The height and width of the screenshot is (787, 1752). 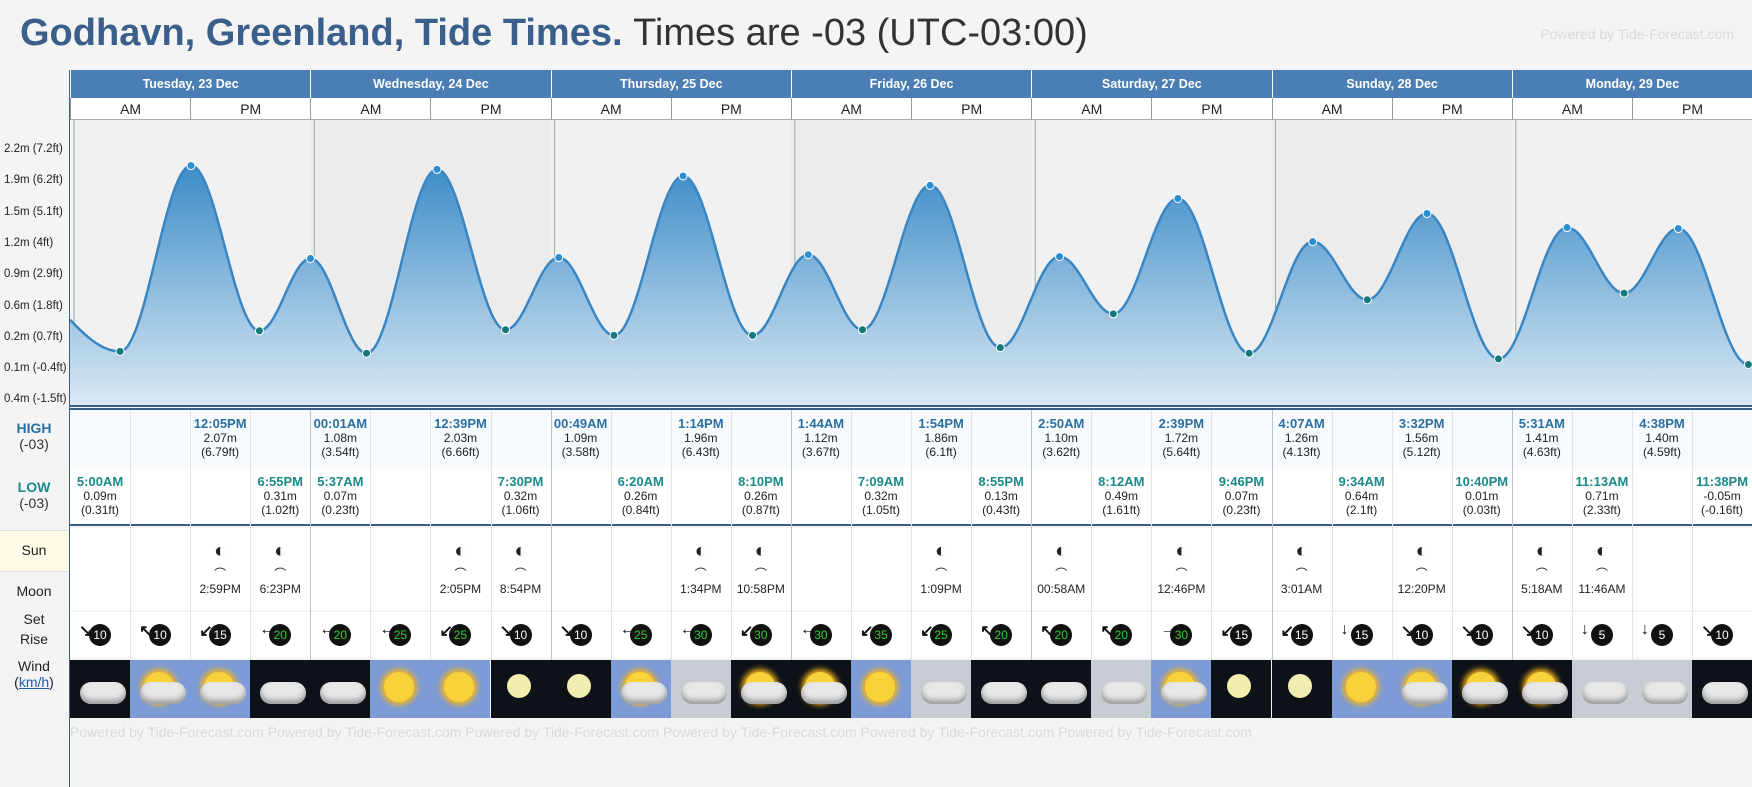 I want to click on tide-height-ft: (3.62ft), so click(x=1061, y=452).